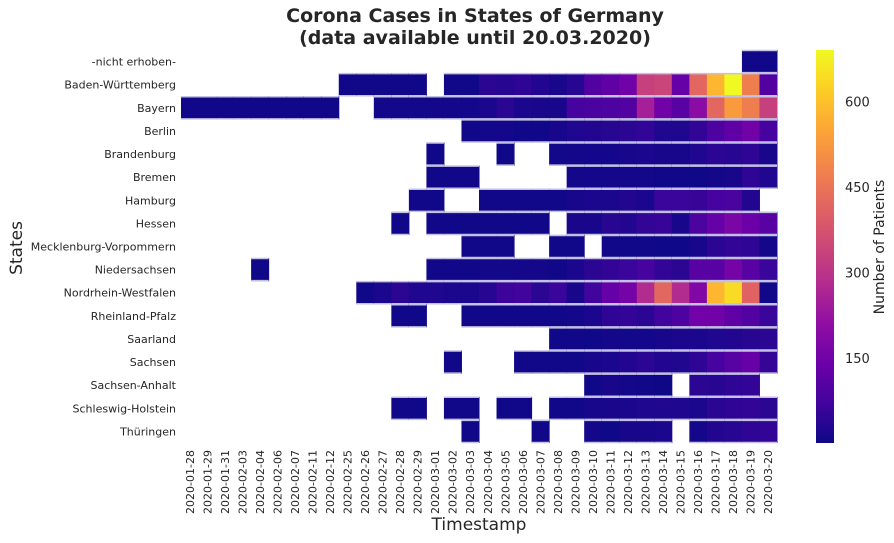 The height and width of the screenshot is (543, 894). What do you see at coordinates (277, 482) in the screenshot?
I see `x-tick-label: 2020-02-06` at bounding box center [277, 482].